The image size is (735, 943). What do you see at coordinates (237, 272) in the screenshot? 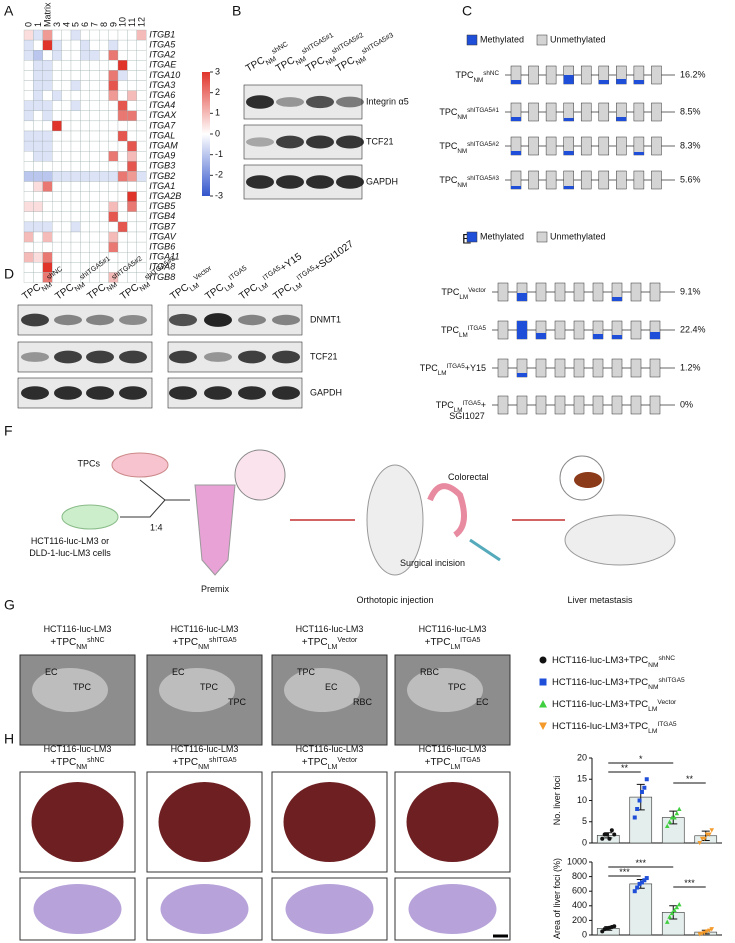
I see `superscript: ITGA5` at bounding box center [237, 272].